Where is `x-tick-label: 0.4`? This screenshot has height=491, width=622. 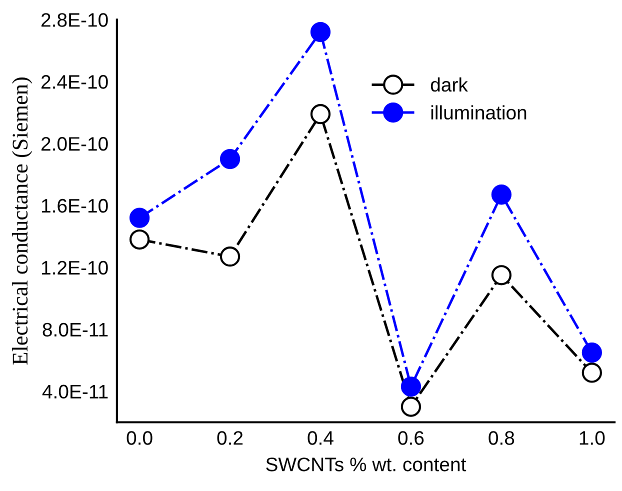
x-tick-label: 0.4 is located at coordinates (321, 438).